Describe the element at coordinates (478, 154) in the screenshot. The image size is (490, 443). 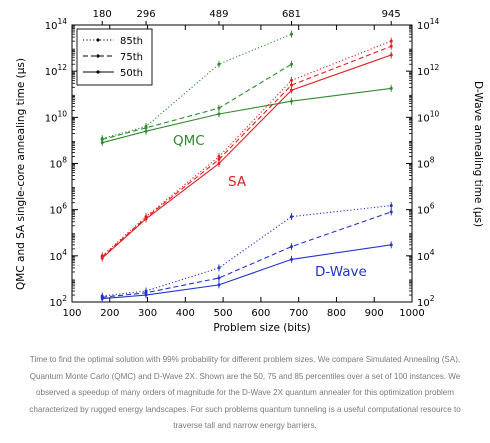
I see `right-axis-label: D-Wave annealing time (μs)` at that location.